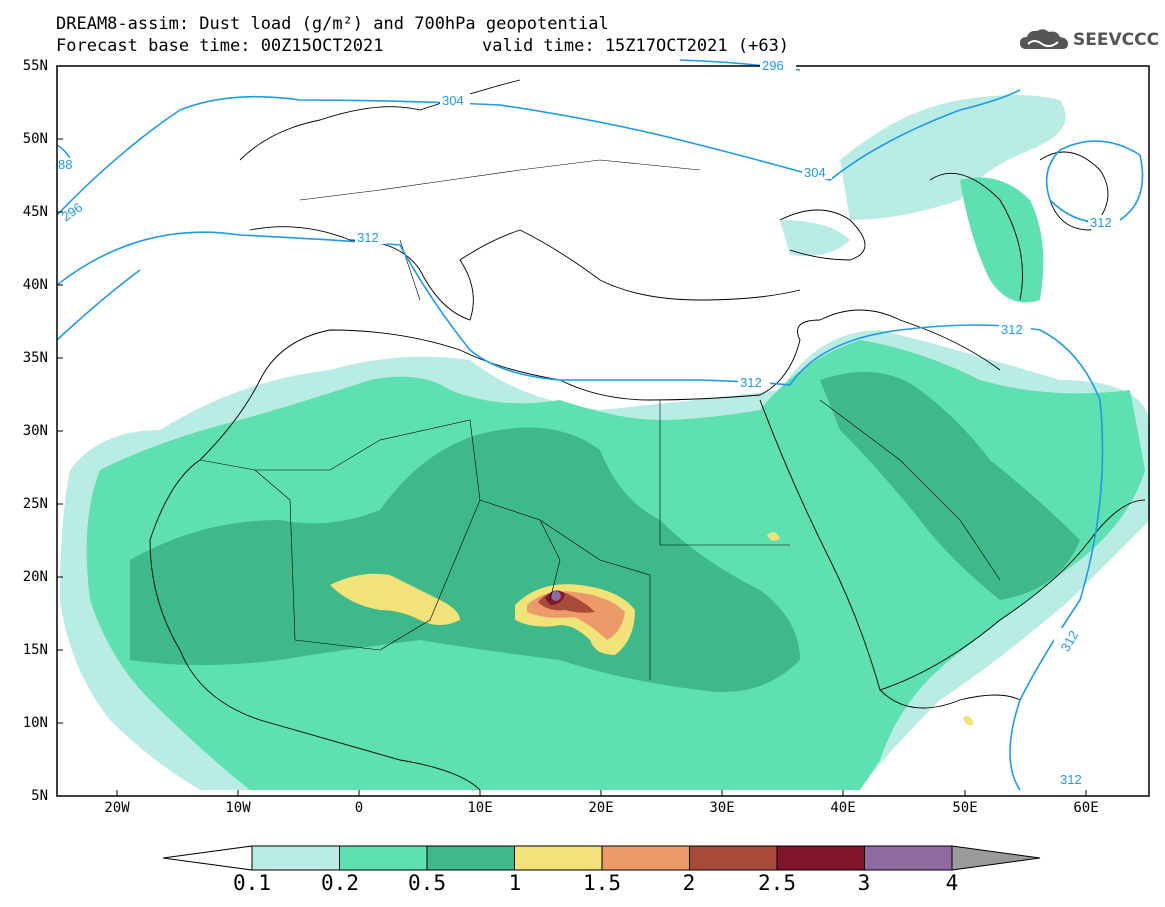  Describe the element at coordinates (220, 46) in the screenshot. I see `forecast-base-time: Forecast base time: 00Z15OCT2021` at that location.